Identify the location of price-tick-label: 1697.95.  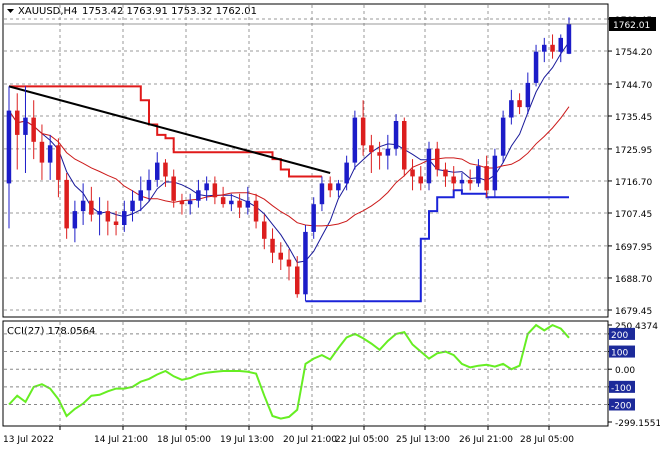
(633, 248).